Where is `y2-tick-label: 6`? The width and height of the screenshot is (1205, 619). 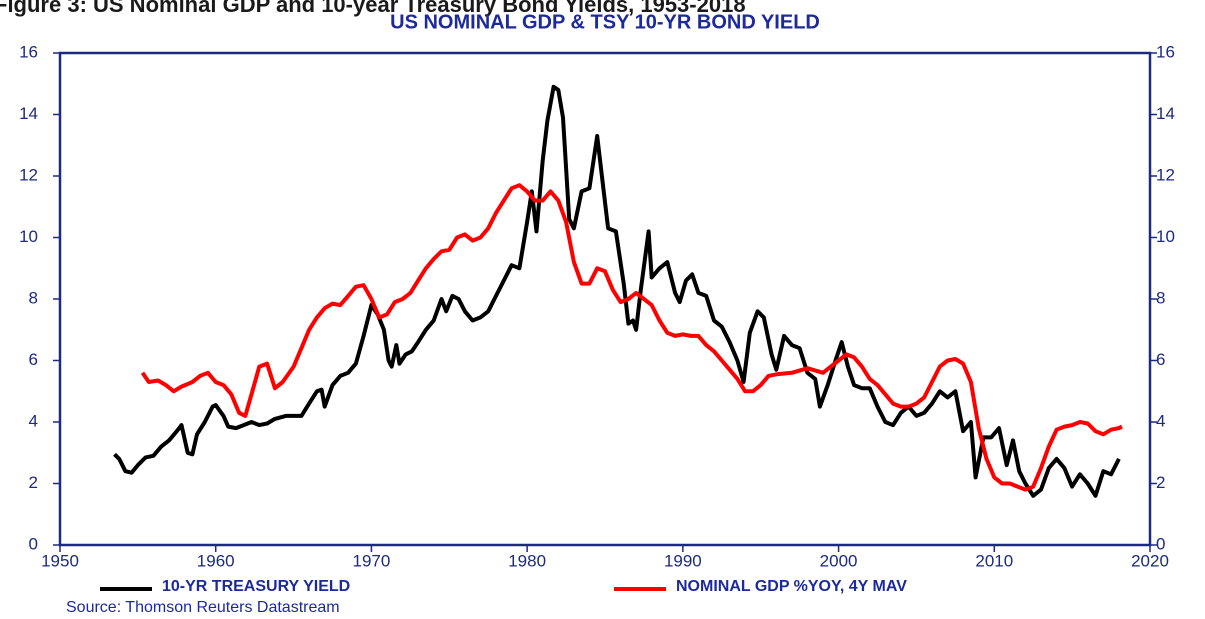
y2-tick-label: 6 is located at coordinates (1160, 359).